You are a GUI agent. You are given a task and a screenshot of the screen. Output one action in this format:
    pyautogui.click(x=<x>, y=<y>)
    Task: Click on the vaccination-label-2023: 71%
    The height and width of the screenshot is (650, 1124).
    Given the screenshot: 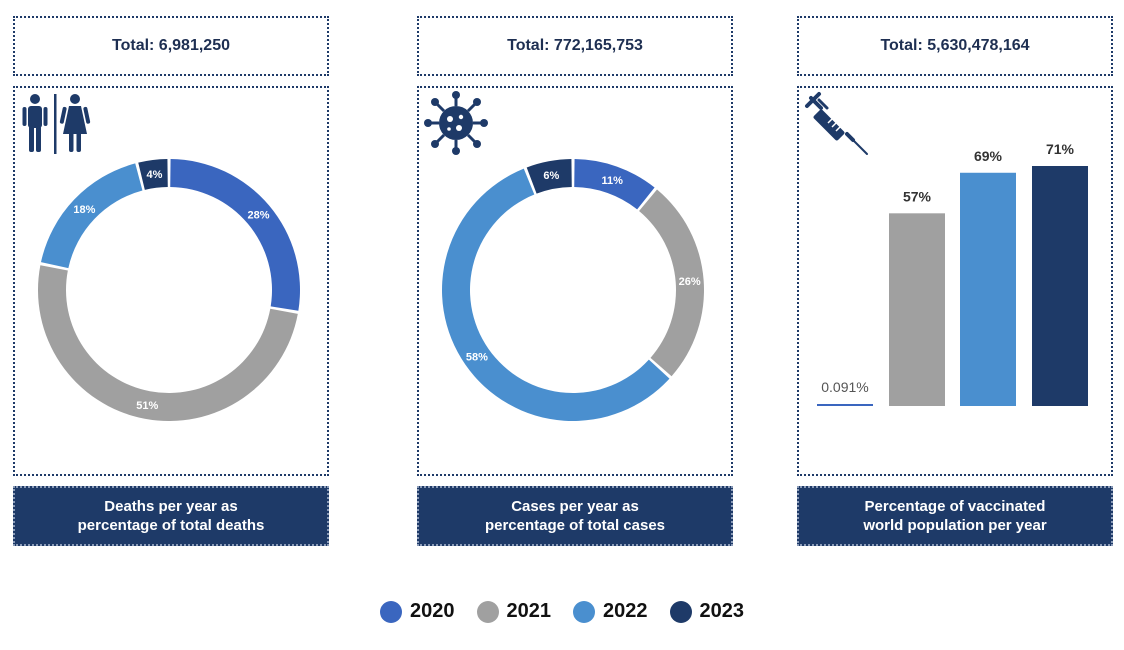 What is the action you would take?
    pyautogui.click(x=1060, y=149)
    